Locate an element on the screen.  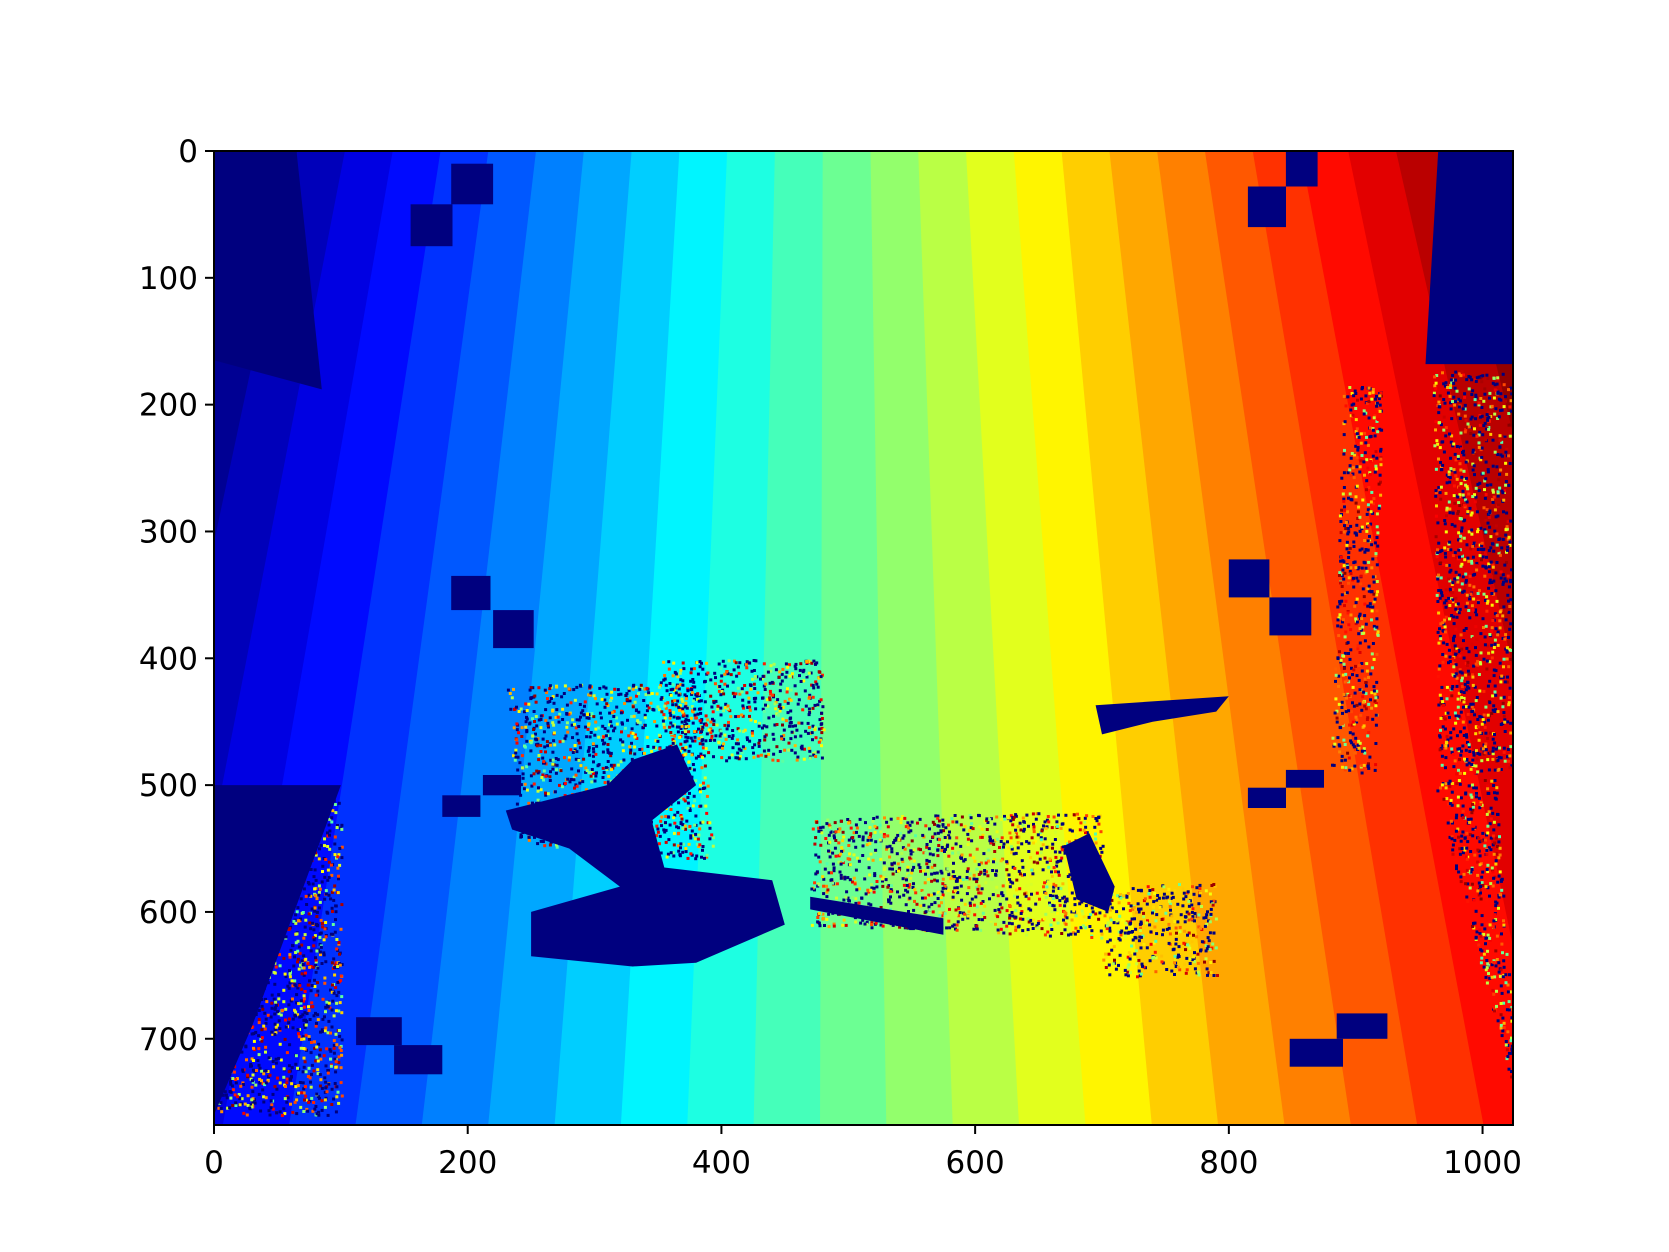
y-tick-label: 0 is located at coordinates (188, 152).